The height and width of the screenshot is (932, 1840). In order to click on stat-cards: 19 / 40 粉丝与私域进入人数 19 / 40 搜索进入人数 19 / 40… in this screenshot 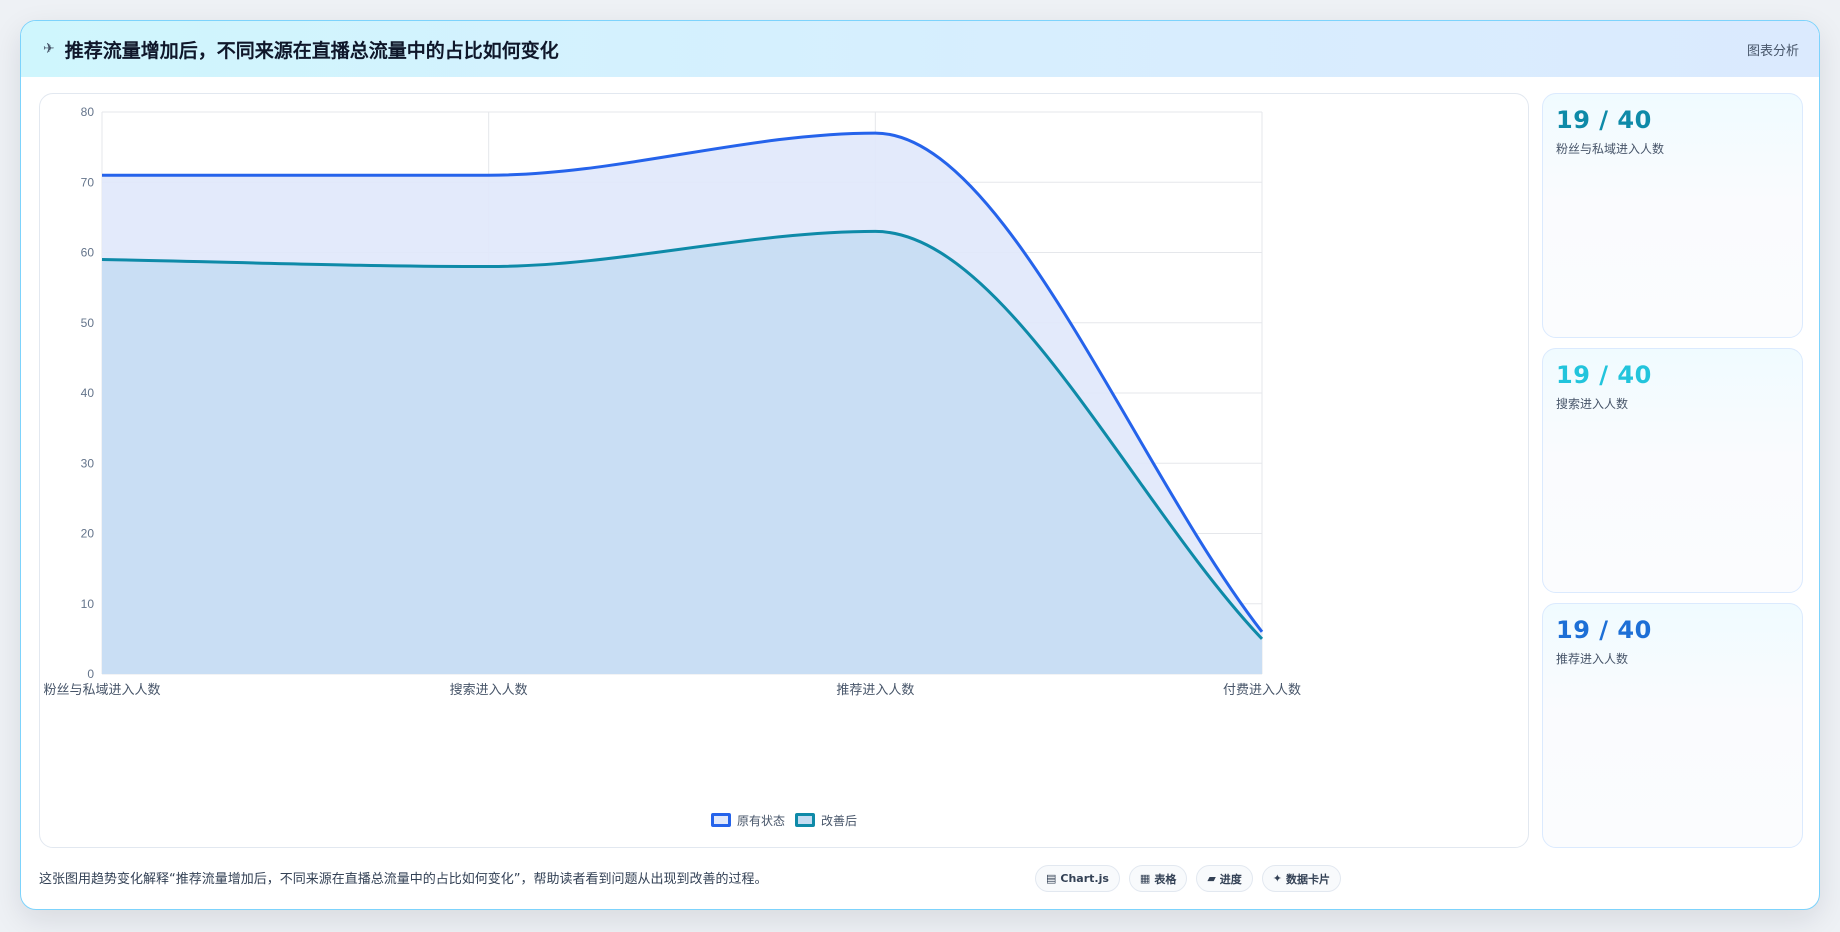, I will do `click(1672, 470)`.